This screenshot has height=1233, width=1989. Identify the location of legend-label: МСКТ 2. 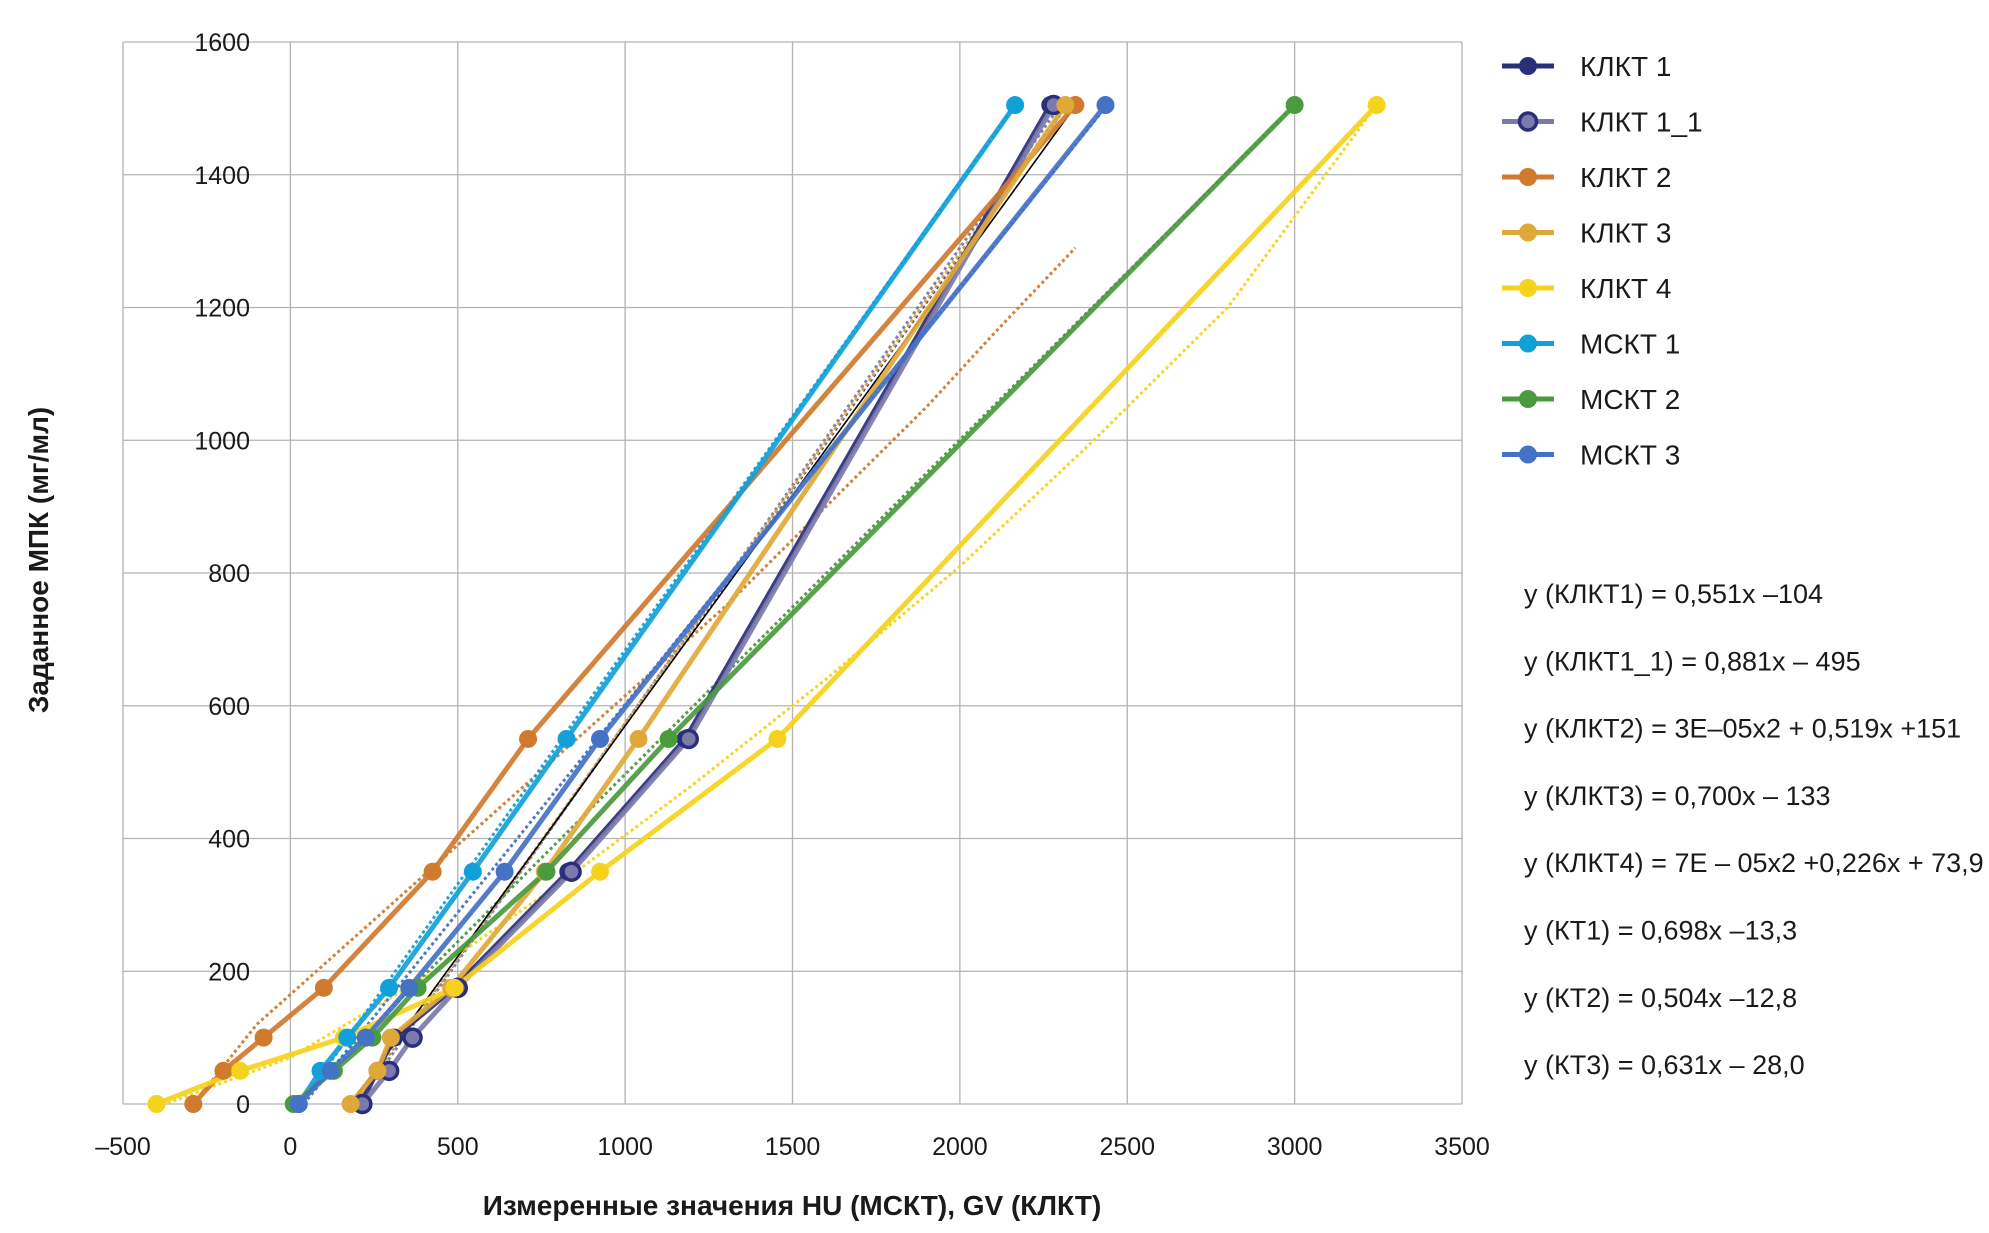
(1630, 399).